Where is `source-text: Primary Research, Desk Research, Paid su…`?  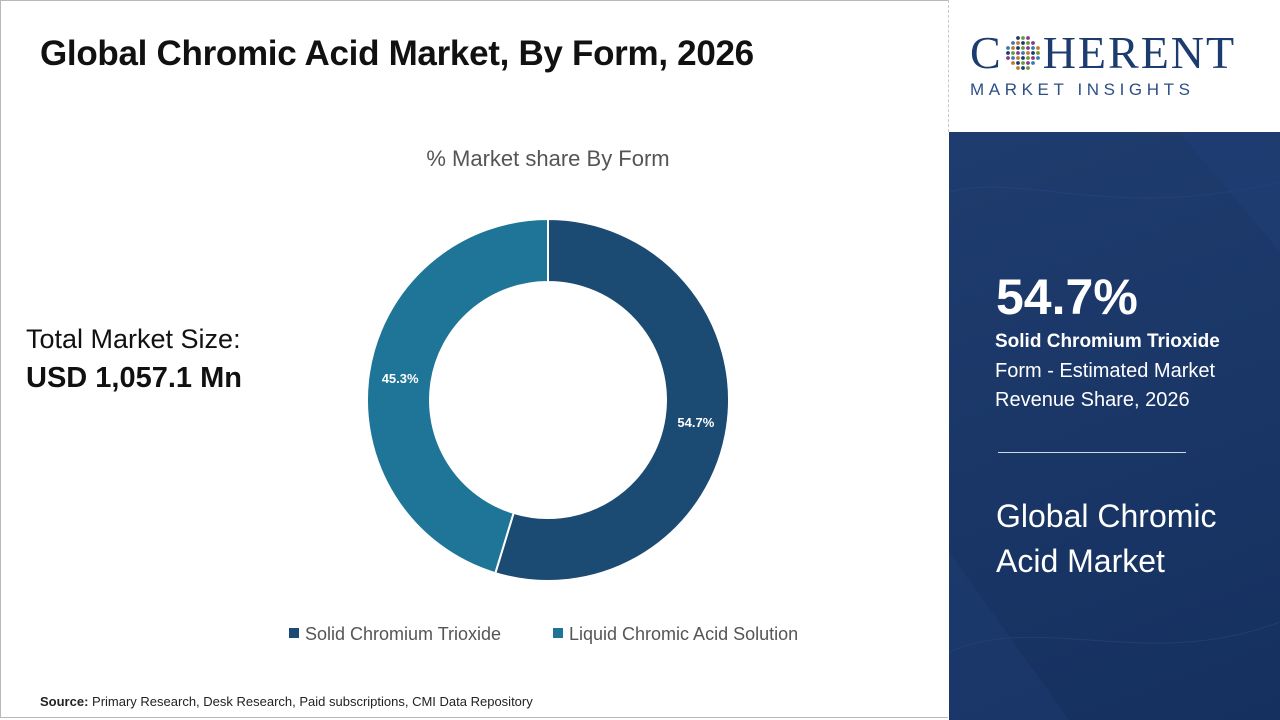 source-text: Primary Research, Desk Research, Paid su… is located at coordinates (312, 701).